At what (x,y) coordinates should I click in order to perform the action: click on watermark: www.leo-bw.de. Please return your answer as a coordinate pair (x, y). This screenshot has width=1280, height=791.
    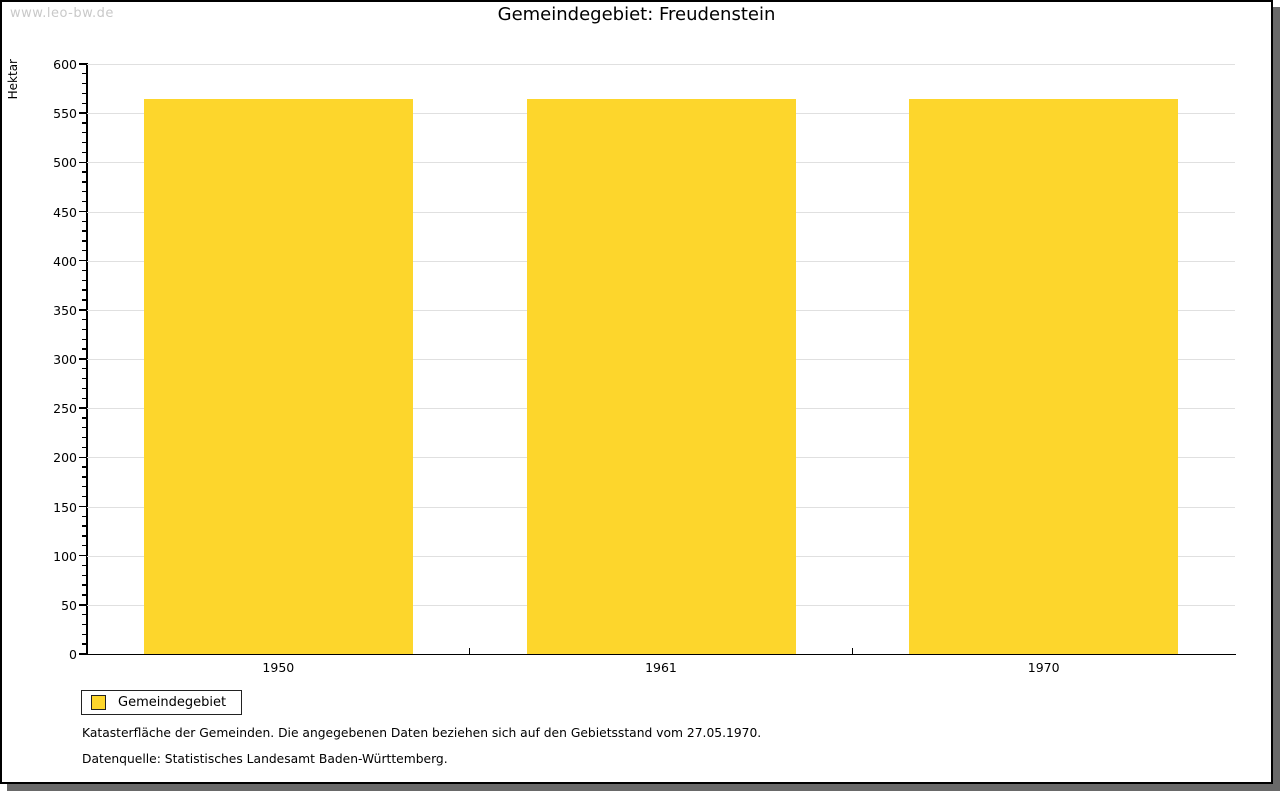
    Looking at the image, I should click on (62, 13).